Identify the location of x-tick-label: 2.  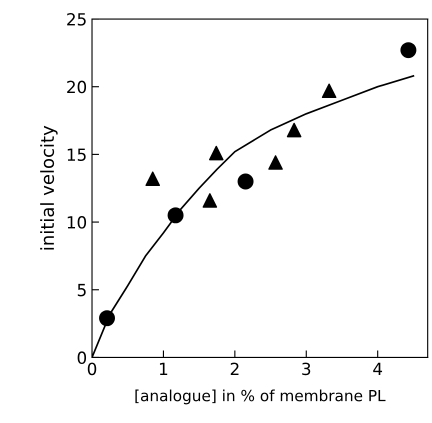
(234, 368).